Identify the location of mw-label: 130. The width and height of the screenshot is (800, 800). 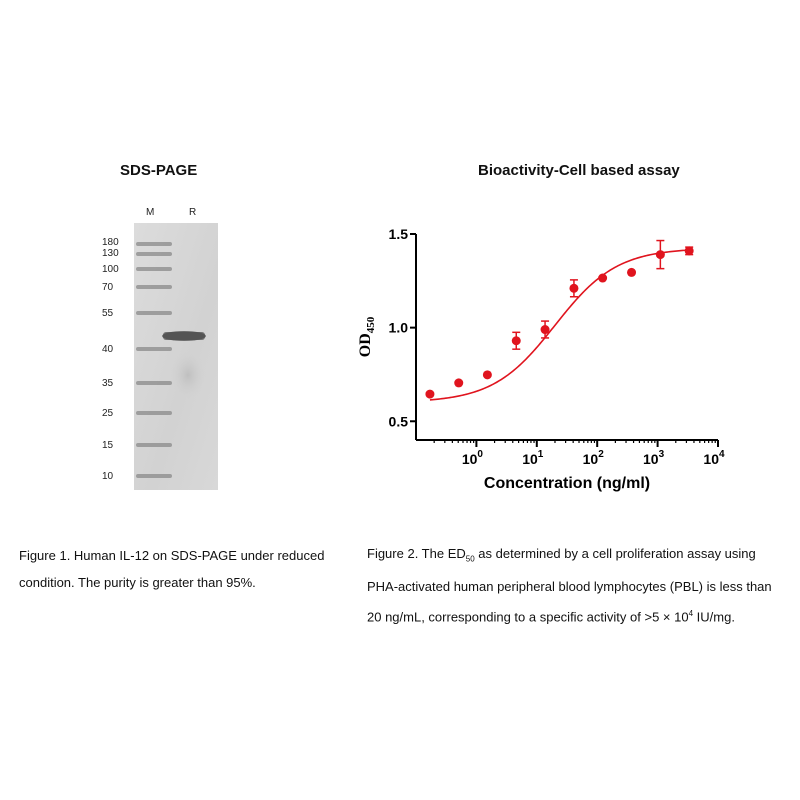
(110, 253).